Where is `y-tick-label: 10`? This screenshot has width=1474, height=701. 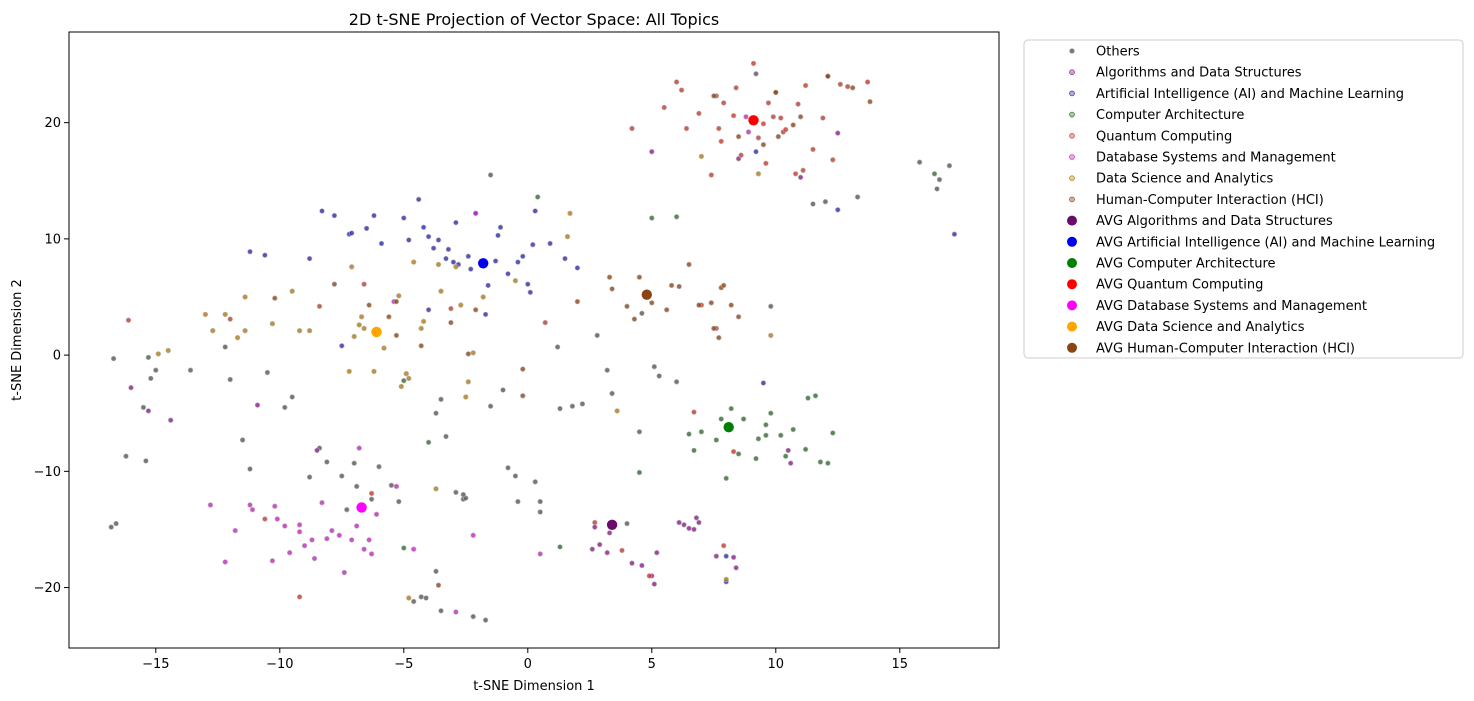 y-tick-label: 10 is located at coordinates (52, 239).